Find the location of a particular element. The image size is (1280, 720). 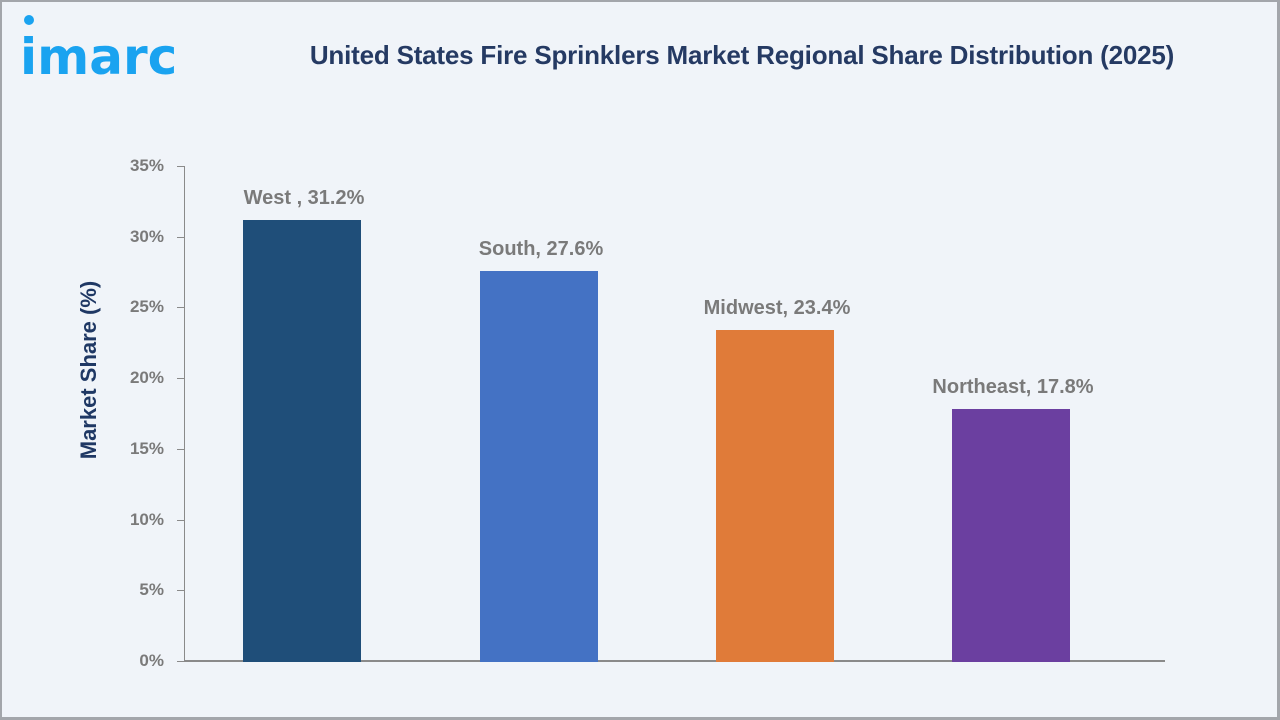

imarc-logo: imarc is located at coordinates (112, 50).